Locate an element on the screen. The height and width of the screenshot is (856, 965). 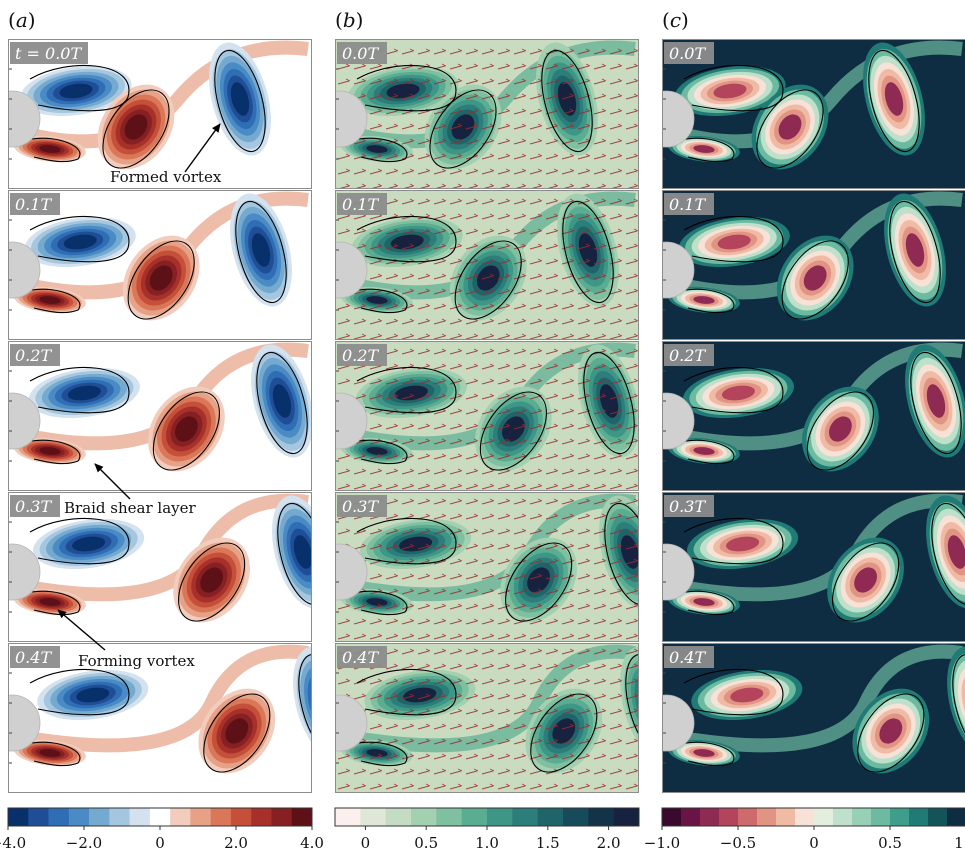
annotation-arrow is located at coordinates (81, 630).